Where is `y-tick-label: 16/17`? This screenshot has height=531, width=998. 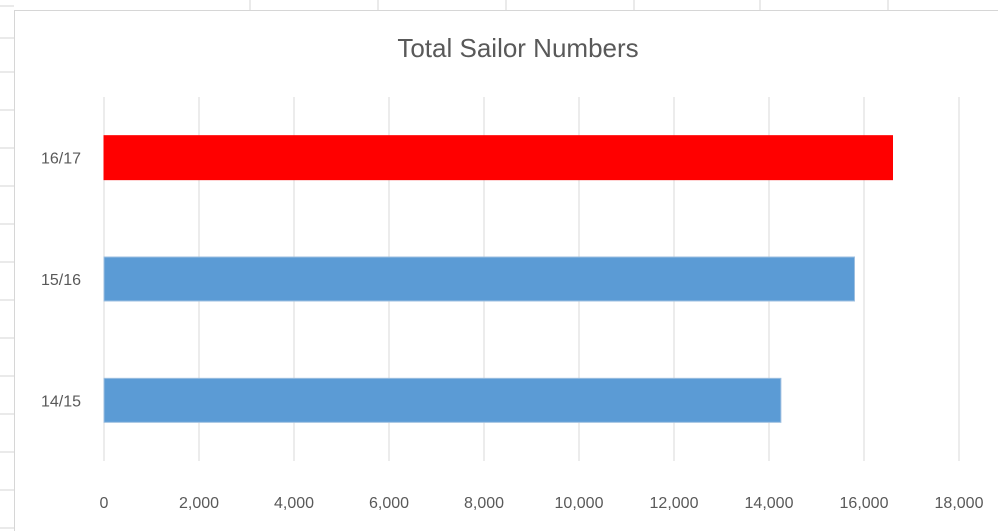 y-tick-label: 16/17 is located at coordinates (61, 159).